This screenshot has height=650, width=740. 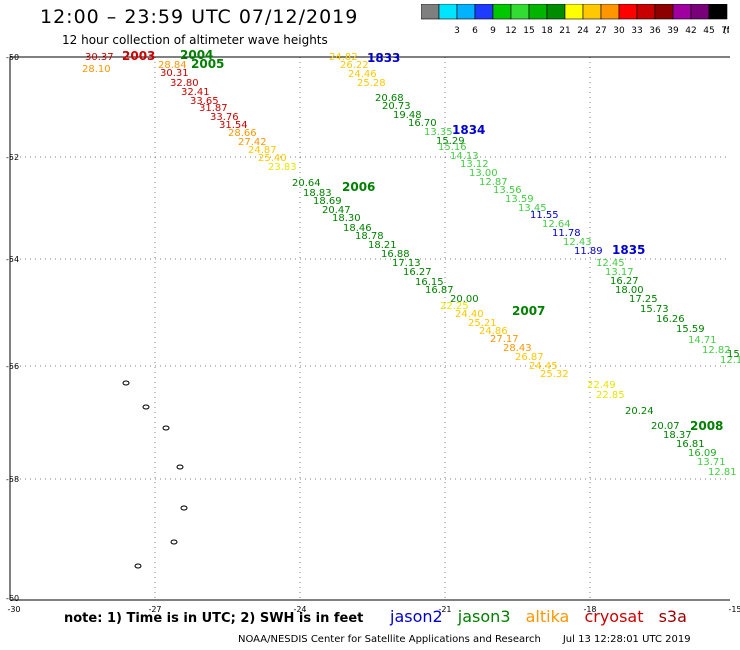 What do you see at coordinates (528, 311) in the screenshot?
I see `pass-time-label: 2007` at bounding box center [528, 311].